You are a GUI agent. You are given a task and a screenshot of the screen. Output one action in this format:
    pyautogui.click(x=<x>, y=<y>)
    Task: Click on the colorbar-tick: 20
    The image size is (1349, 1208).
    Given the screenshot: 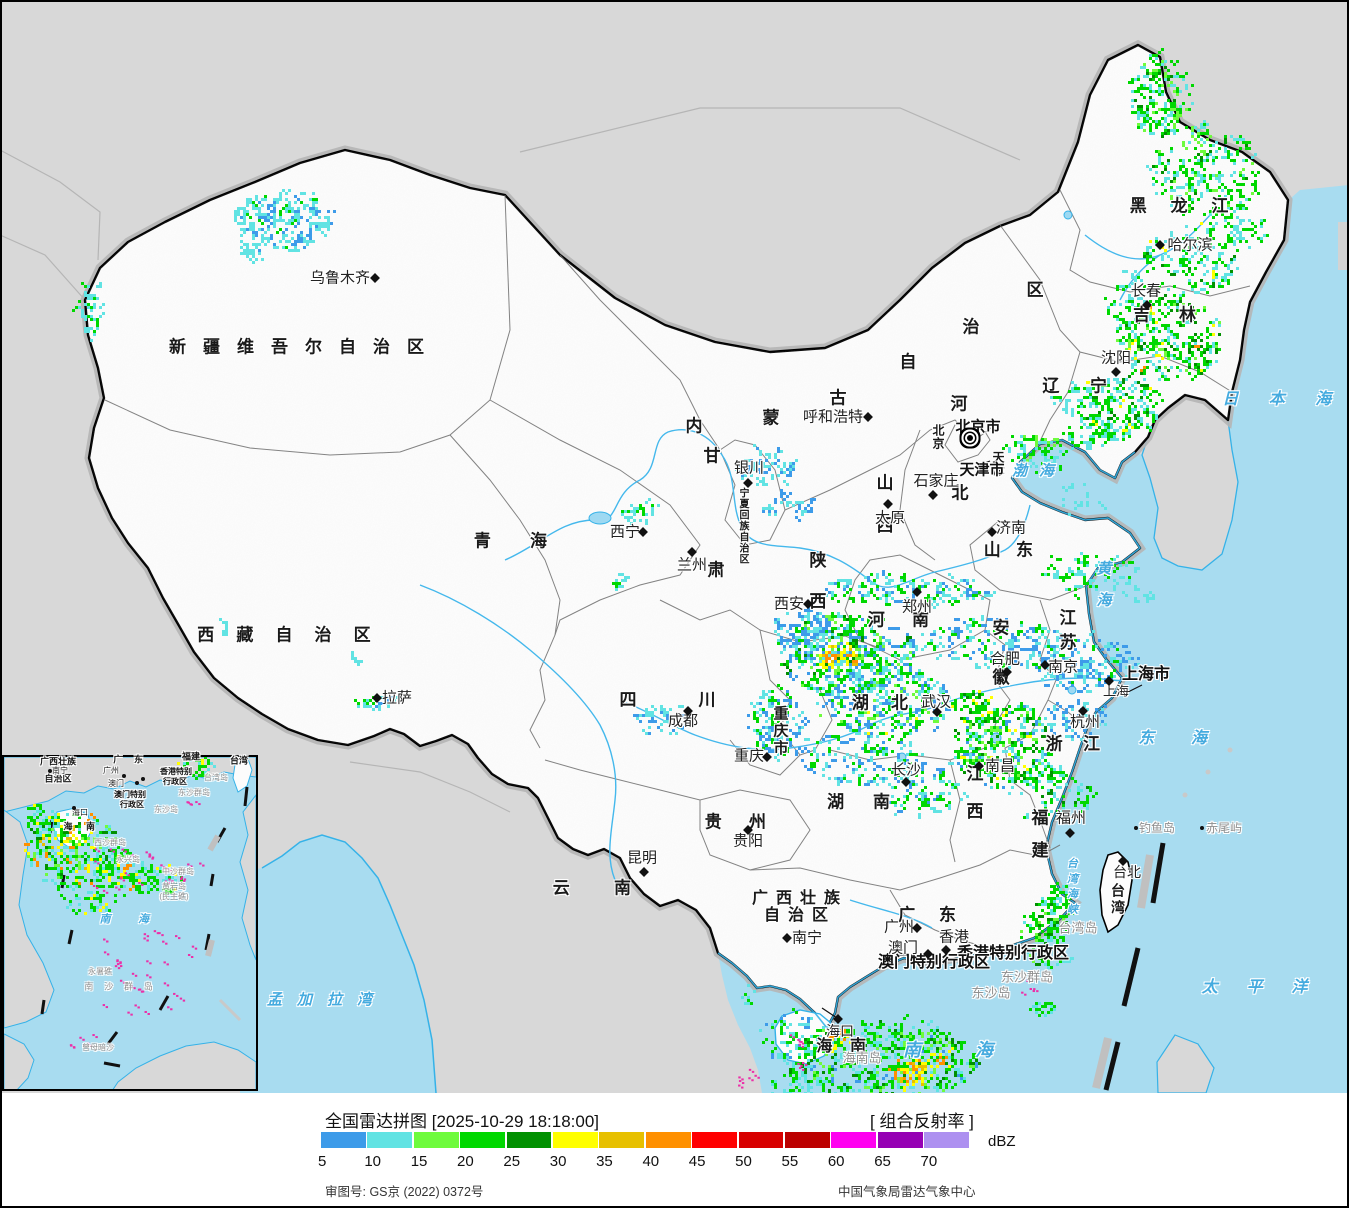 What is the action you would take?
    pyautogui.click(x=465, y=1161)
    